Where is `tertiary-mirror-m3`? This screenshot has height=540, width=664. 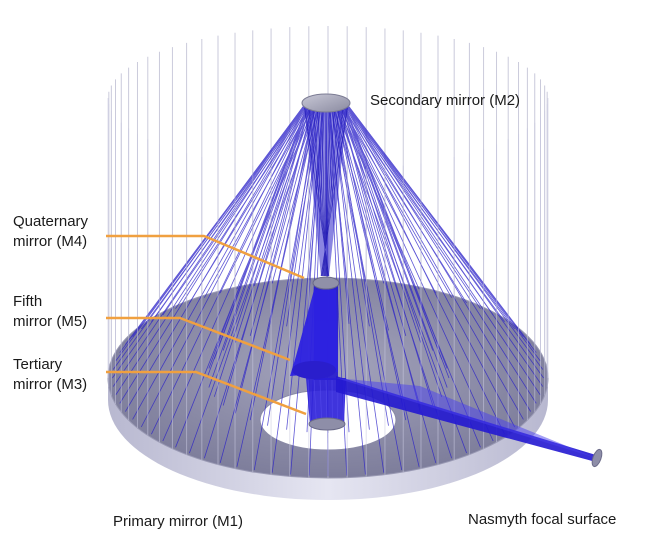
tertiary-mirror-m3 is located at coordinates (327, 424).